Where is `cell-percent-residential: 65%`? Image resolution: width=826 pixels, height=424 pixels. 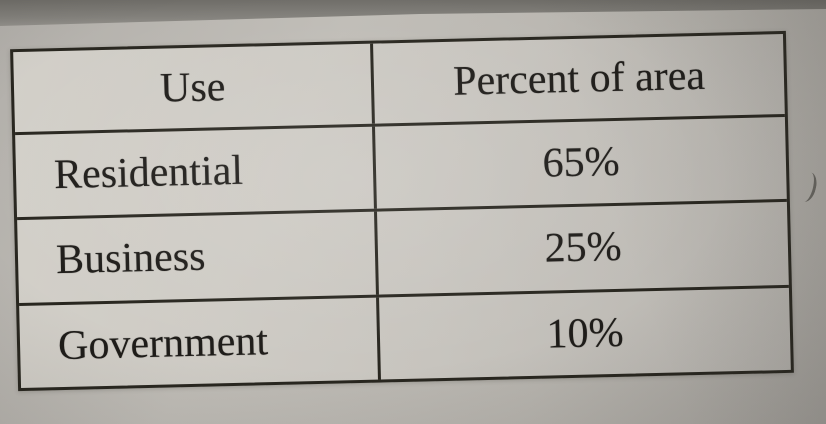 cell-percent-residential: 65% is located at coordinates (581, 163).